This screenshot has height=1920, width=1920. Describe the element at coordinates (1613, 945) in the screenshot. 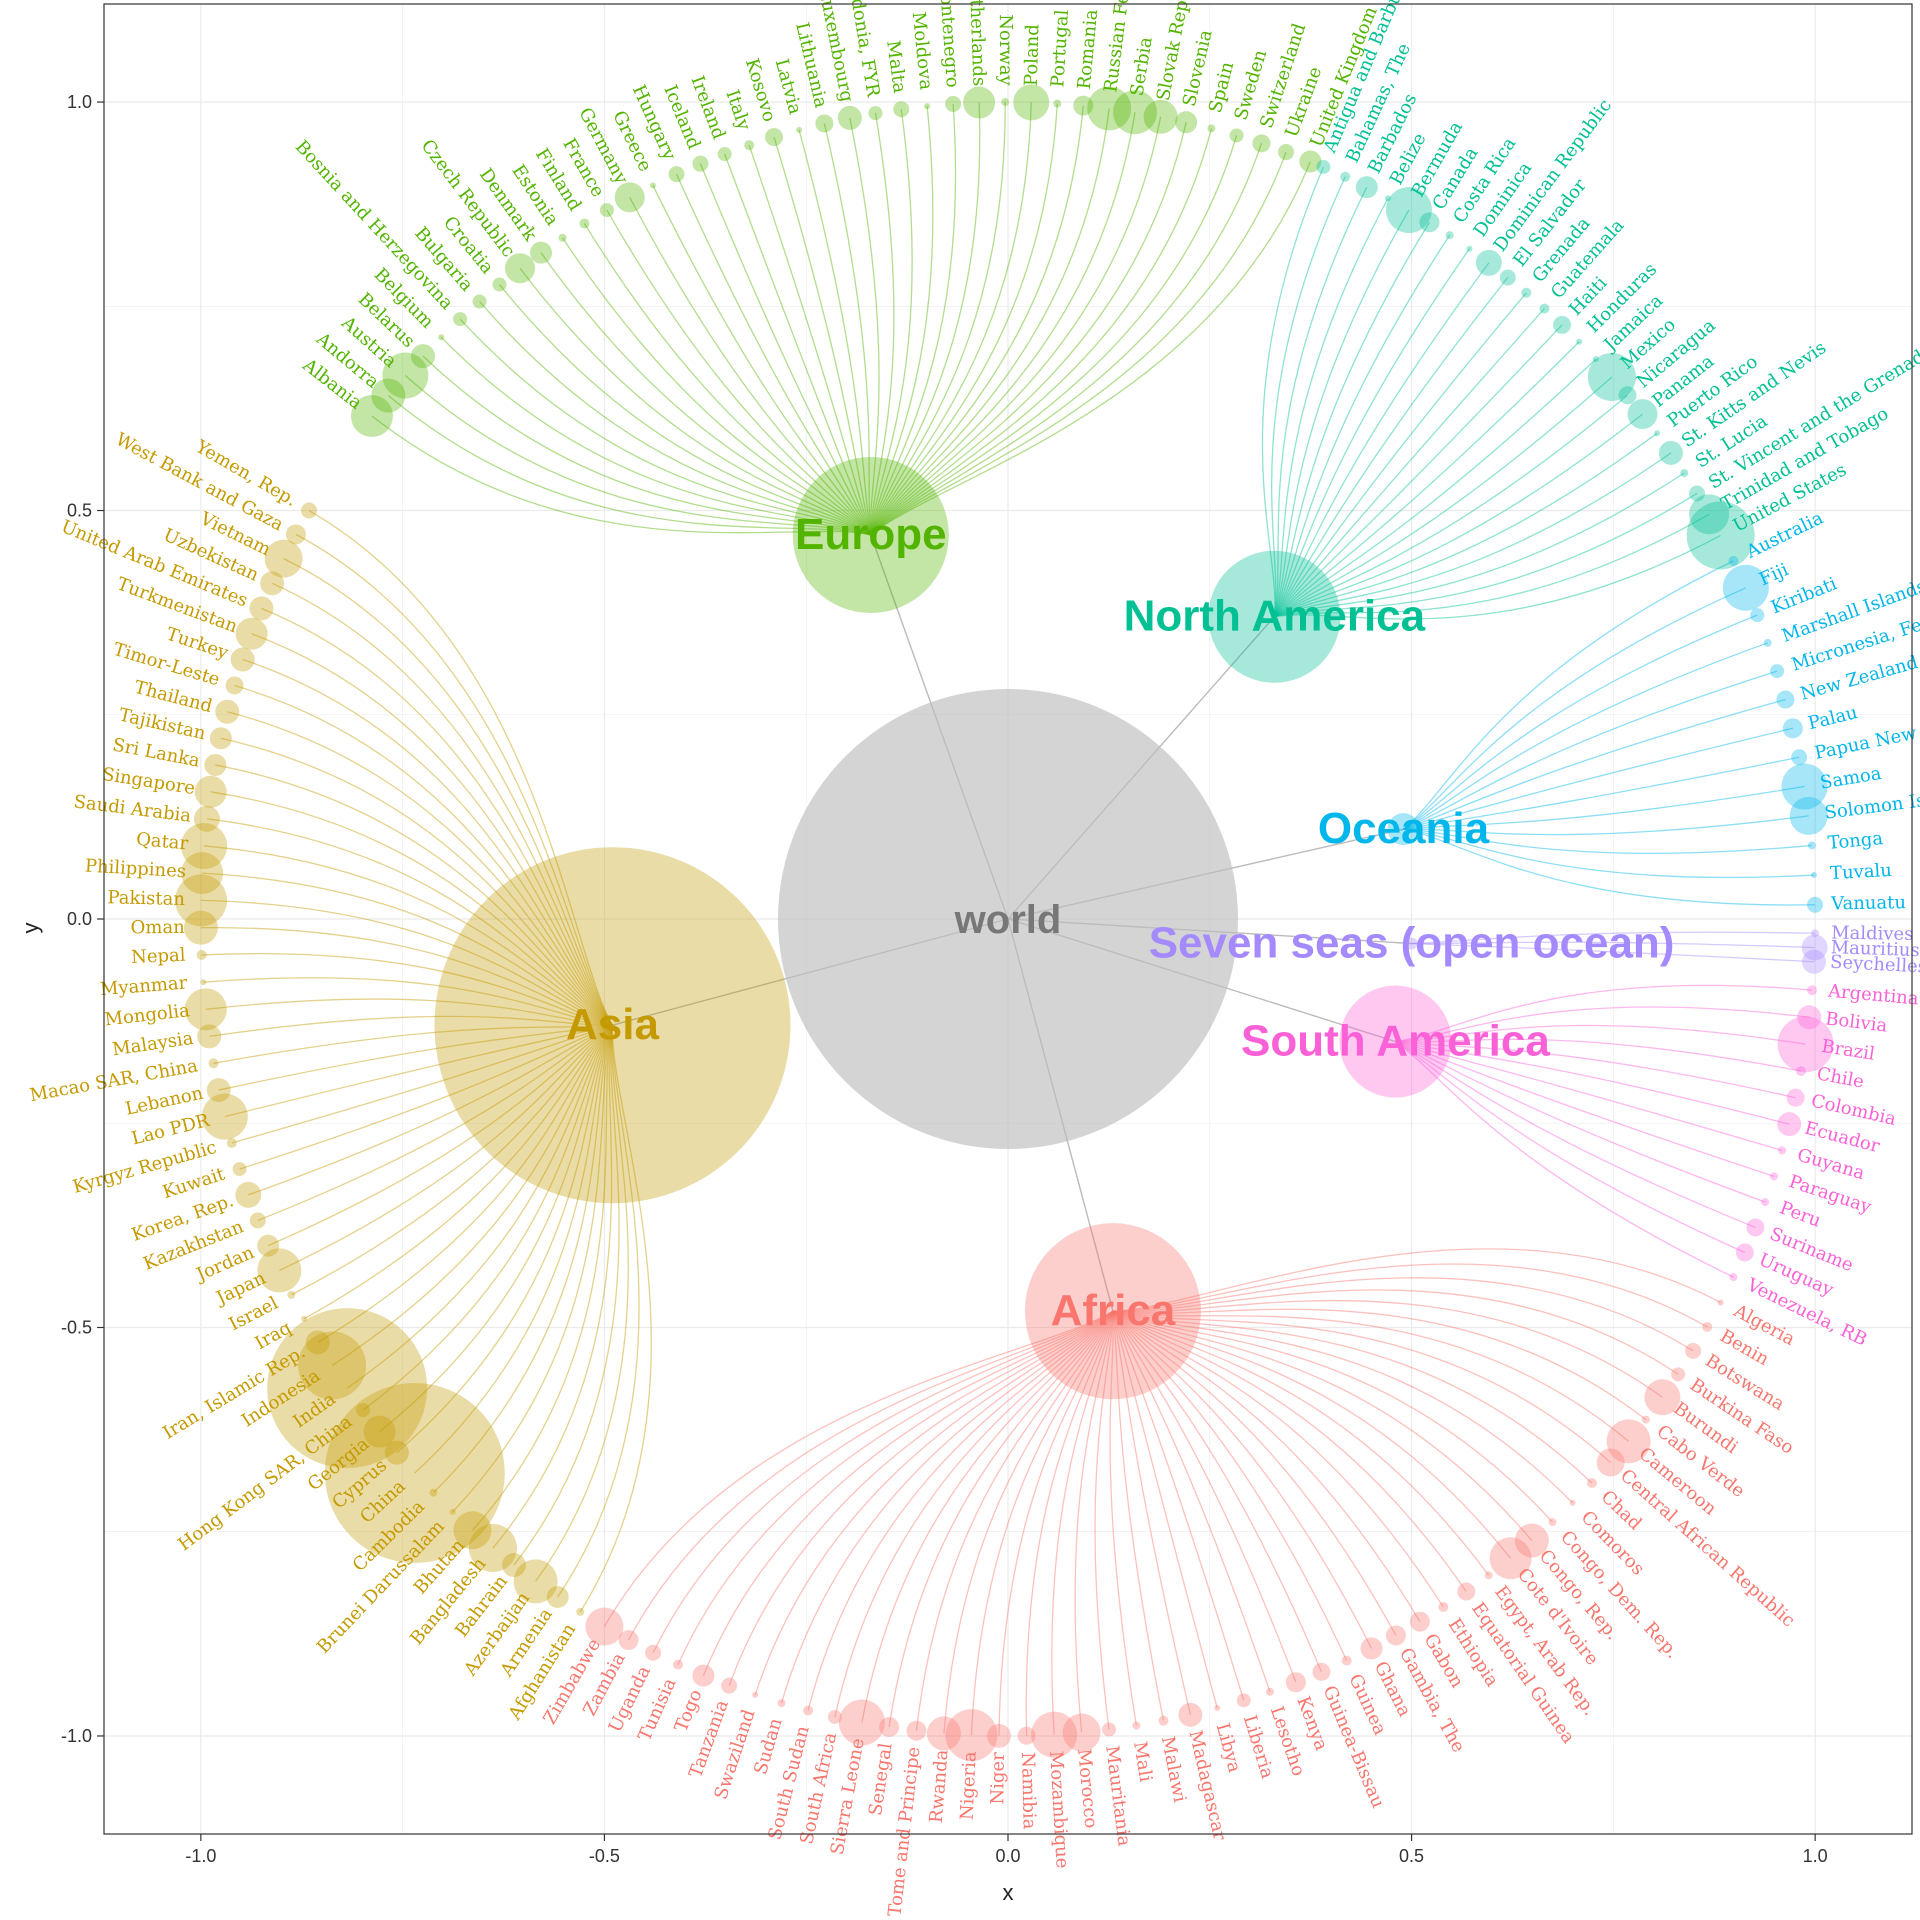

I see `edge-seven-seas-open-ocean-` at that location.